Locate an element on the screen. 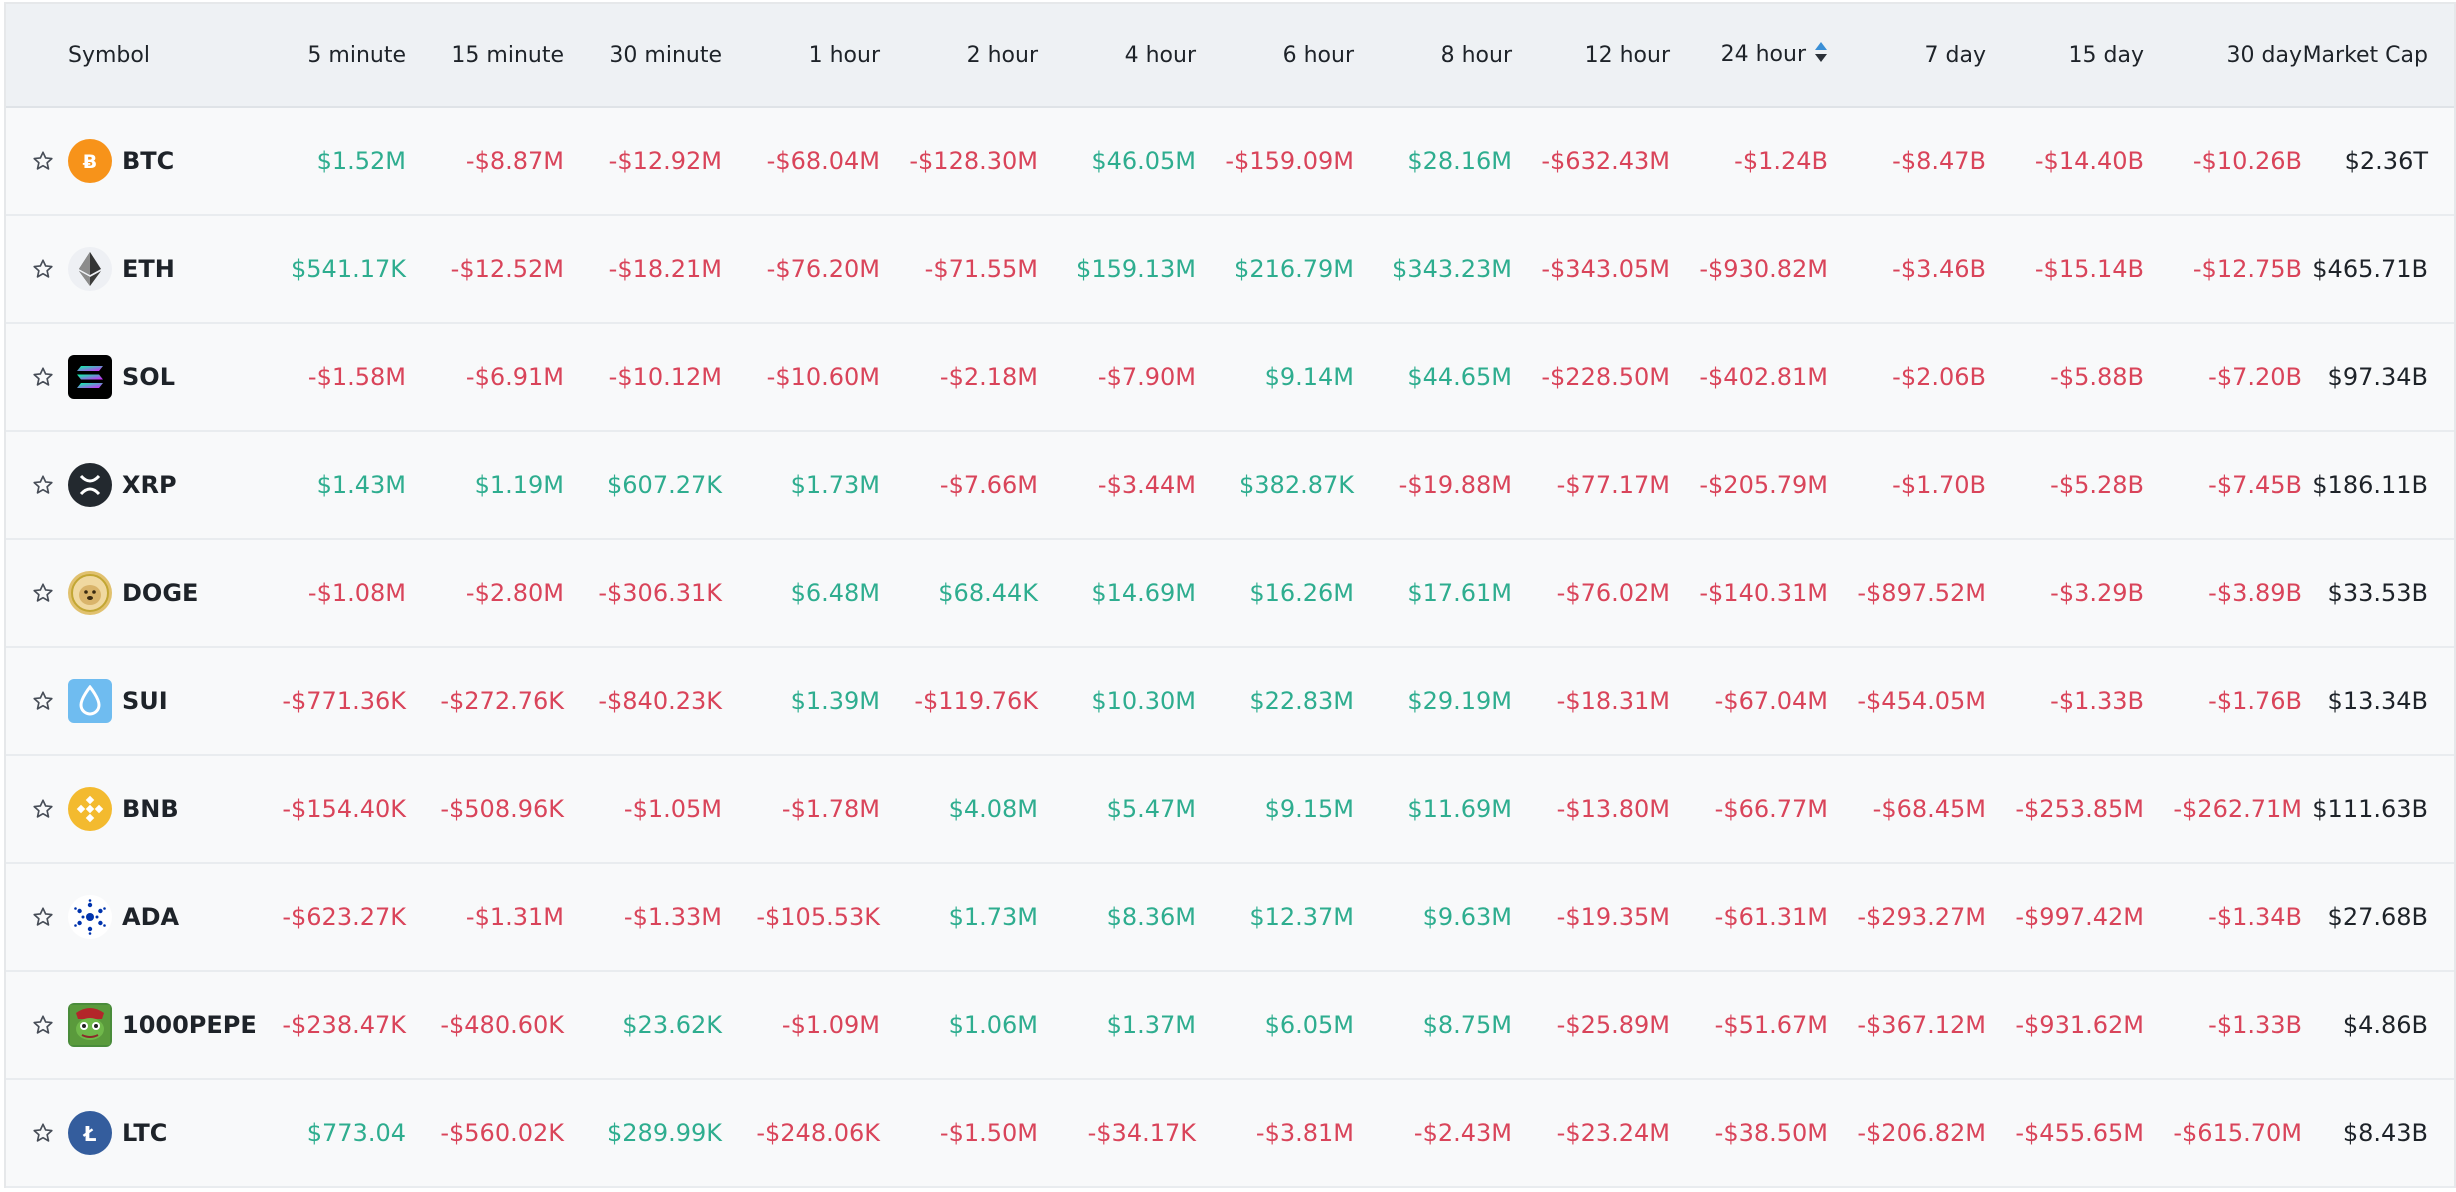 The width and height of the screenshot is (2456, 1192). netflow-5-minute-value: -$1.58M is located at coordinates (356, 377).